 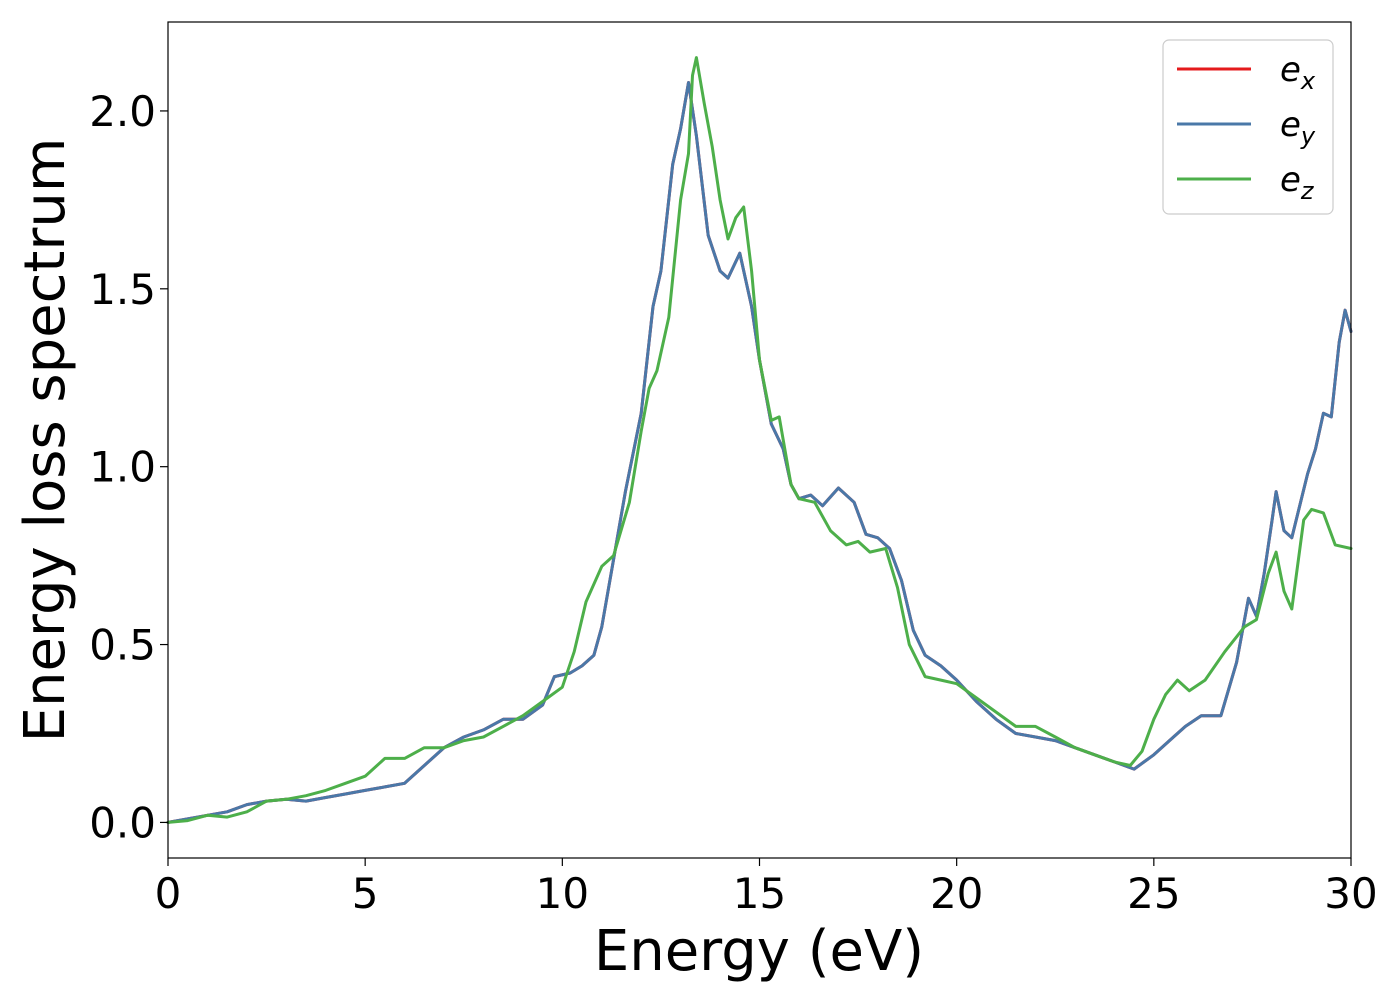 What do you see at coordinates (122, 467) in the screenshot?
I see `y-tick-label: 1.0` at bounding box center [122, 467].